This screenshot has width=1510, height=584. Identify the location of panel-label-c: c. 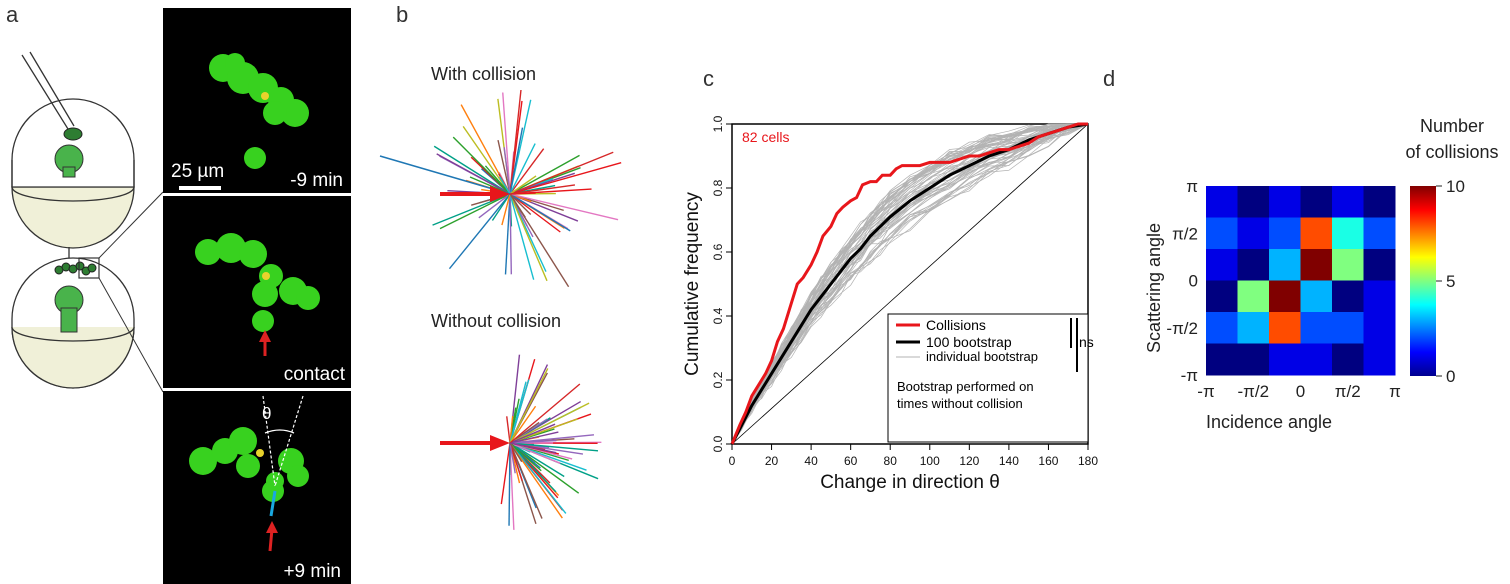
(708, 78).